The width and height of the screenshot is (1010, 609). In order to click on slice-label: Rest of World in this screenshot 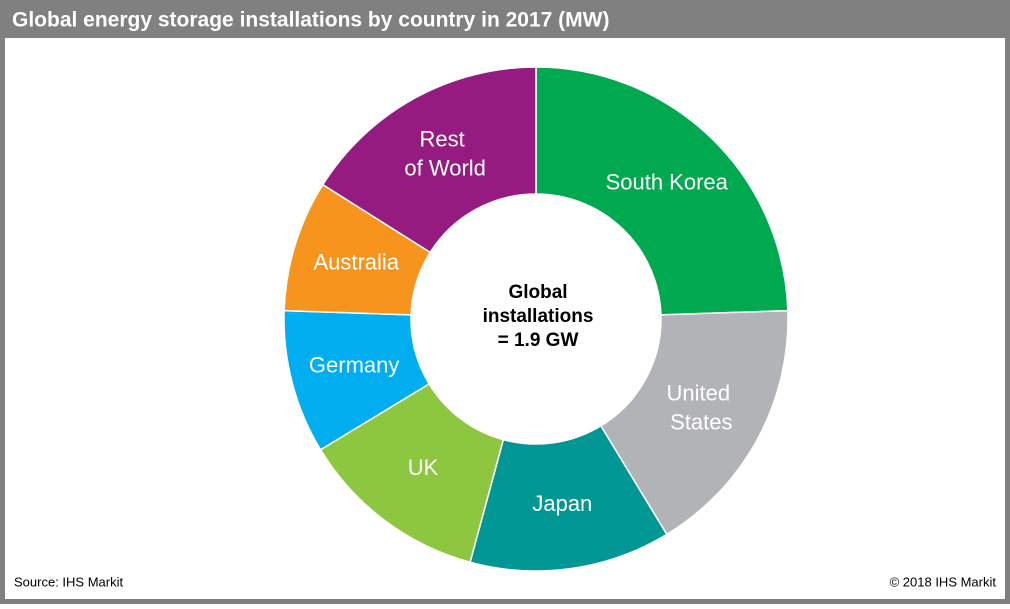, I will do `click(445, 153)`.